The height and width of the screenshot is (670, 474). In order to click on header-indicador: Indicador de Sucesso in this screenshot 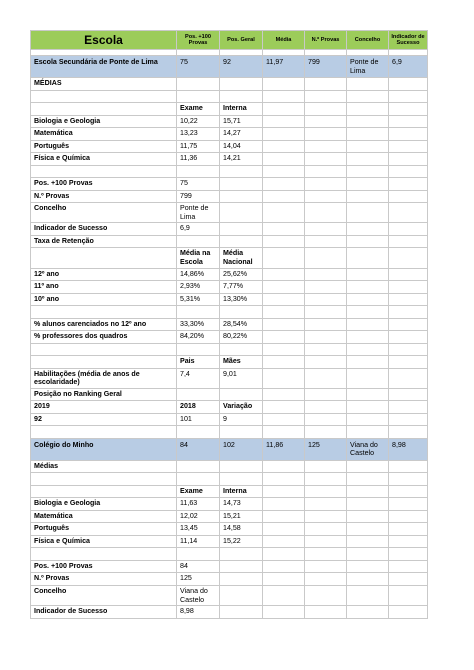, I will do `click(408, 40)`.